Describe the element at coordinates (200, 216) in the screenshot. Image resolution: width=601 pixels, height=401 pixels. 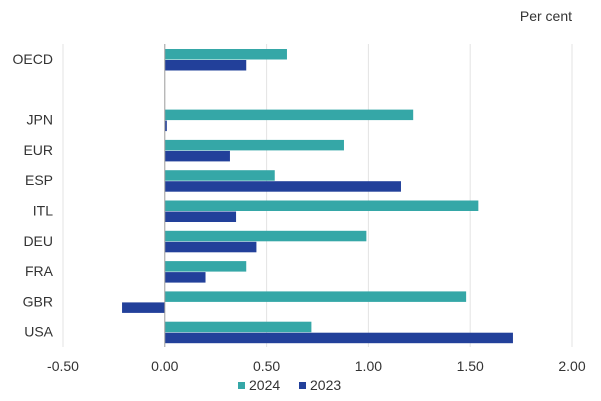
I see `bar-itl-2023` at that location.